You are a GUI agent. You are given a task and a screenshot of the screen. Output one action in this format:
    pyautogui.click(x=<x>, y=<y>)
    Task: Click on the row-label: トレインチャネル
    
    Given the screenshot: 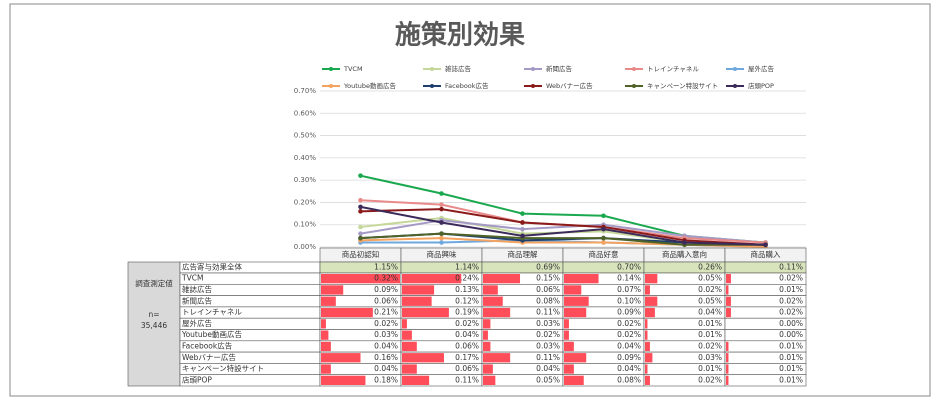 What is the action you would take?
    pyautogui.click(x=212, y=312)
    